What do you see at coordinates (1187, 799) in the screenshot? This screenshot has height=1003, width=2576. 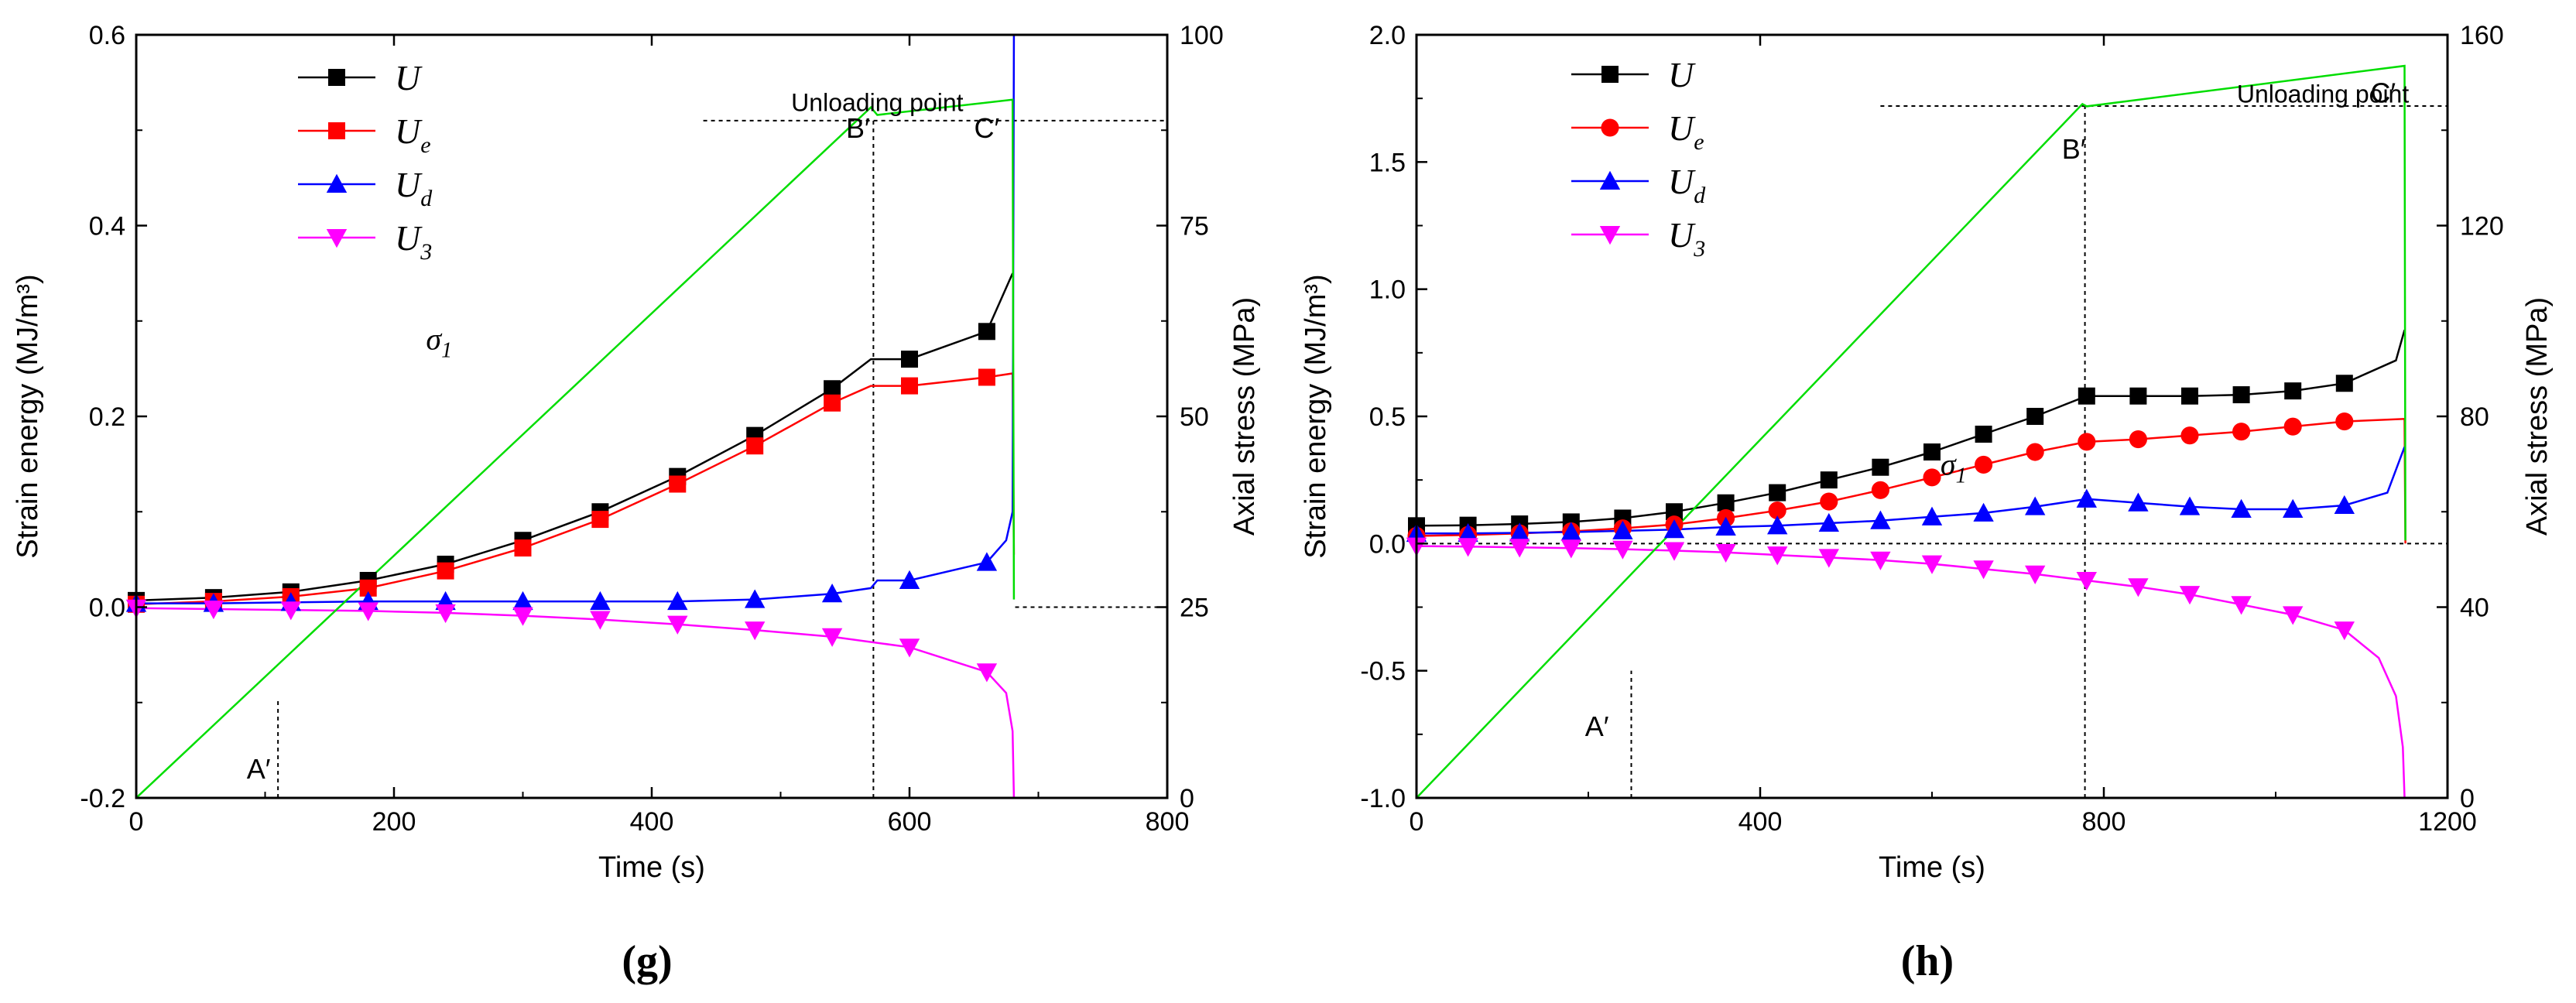 I see `y2-tick-label-0: 0` at bounding box center [1187, 799].